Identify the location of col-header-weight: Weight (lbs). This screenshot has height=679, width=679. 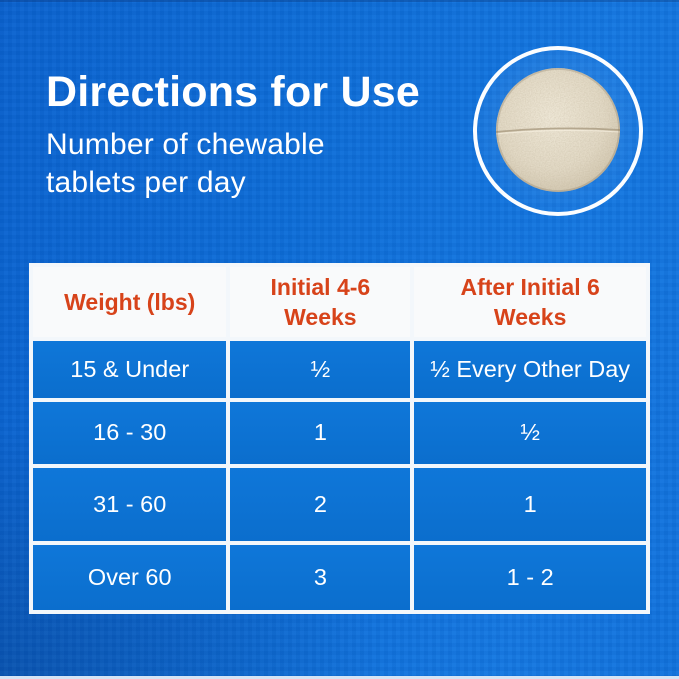
(129, 302).